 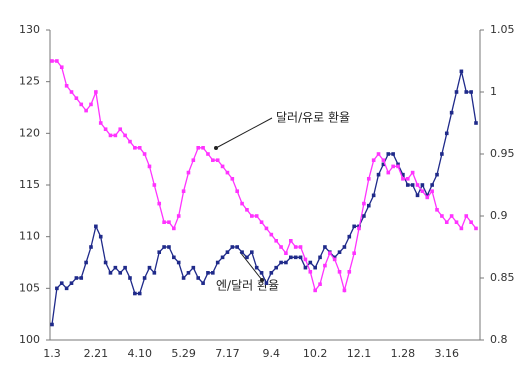 What do you see at coordinates (96, 353) in the screenshot?
I see `x-tick-label: 2.21` at bounding box center [96, 353].